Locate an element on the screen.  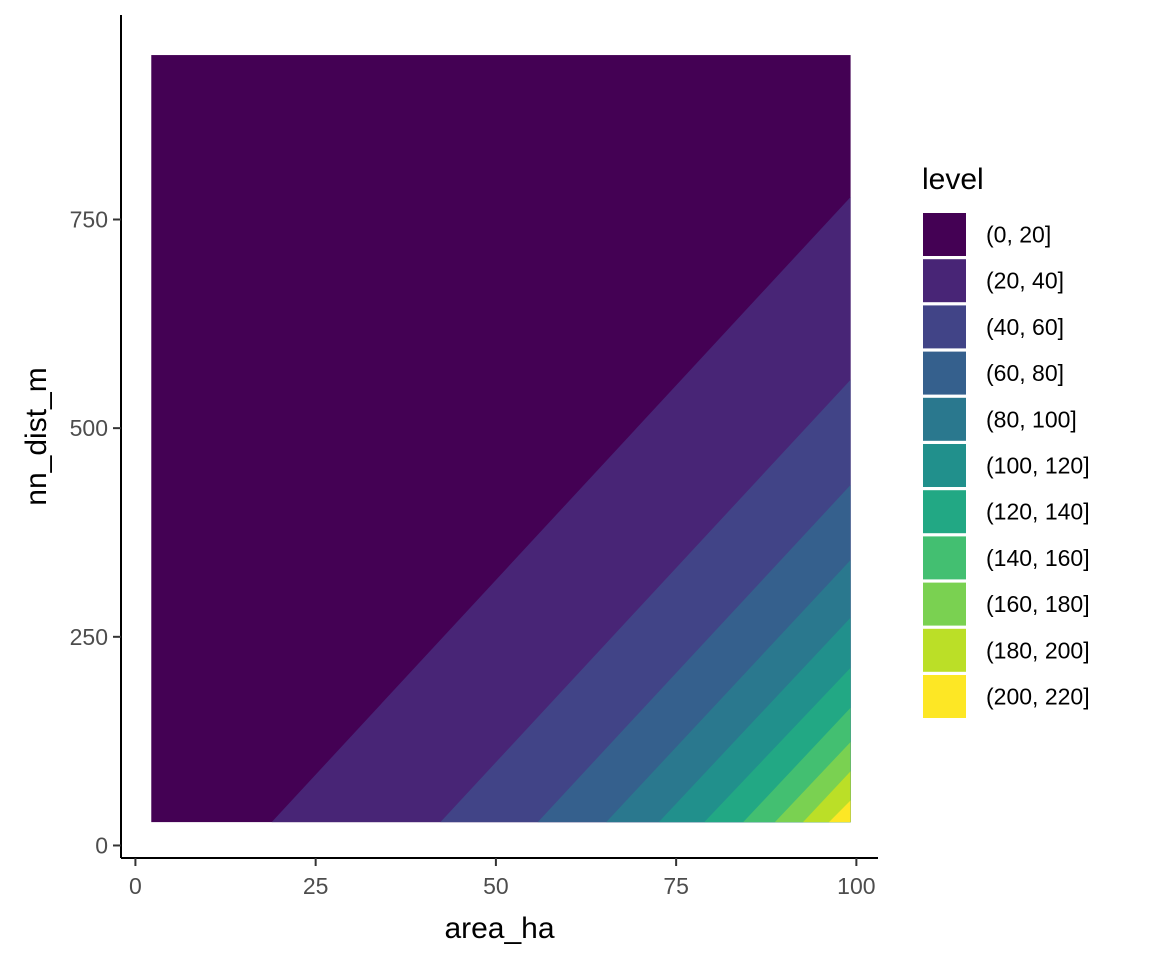
legend-label: (160, 180] is located at coordinates (1038, 604).